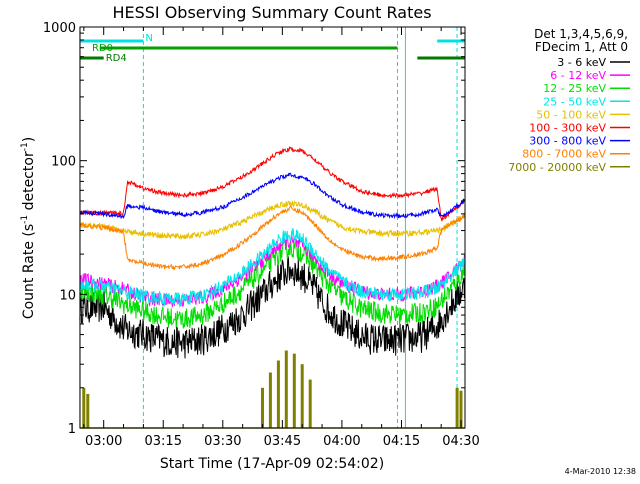 This screenshot has height=484, width=640. Describe the element at coordinates (63, 162) in the screenshot. I see `y-tick-label-2: 100` at that location.